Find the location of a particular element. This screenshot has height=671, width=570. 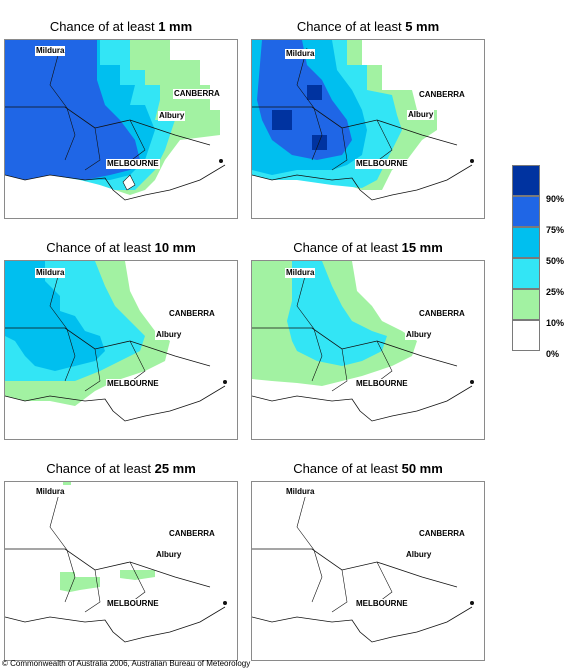

legend-label-25: 25% is located at coordinates (555, 292).